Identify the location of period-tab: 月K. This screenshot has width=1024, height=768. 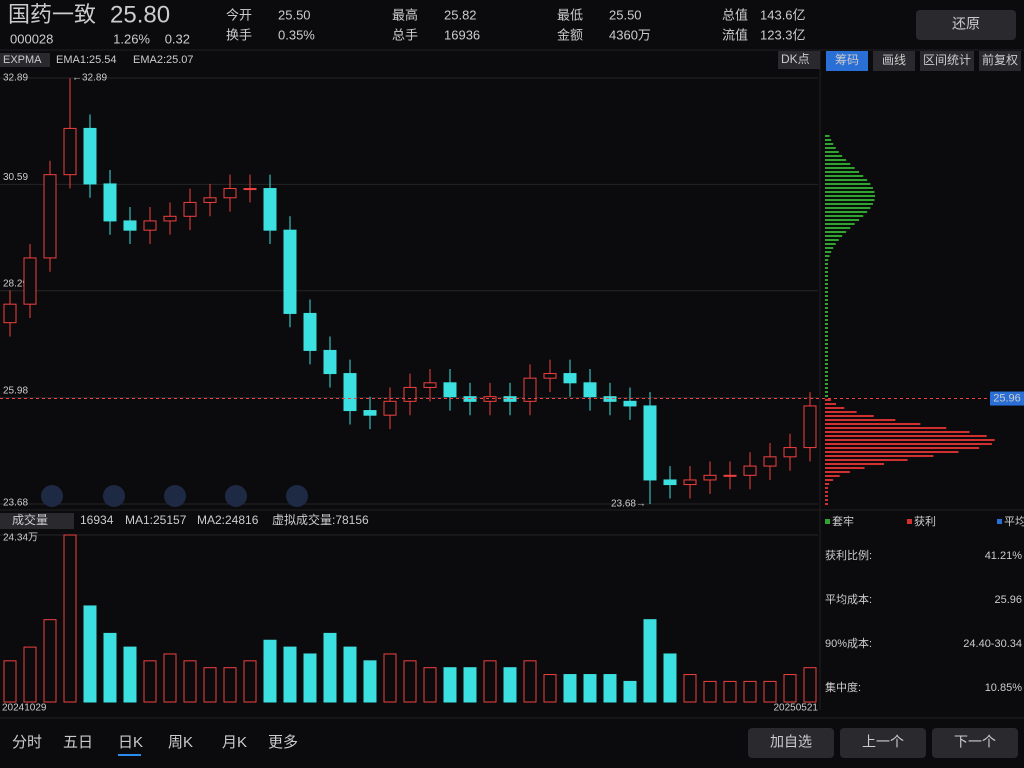
(234, 742).